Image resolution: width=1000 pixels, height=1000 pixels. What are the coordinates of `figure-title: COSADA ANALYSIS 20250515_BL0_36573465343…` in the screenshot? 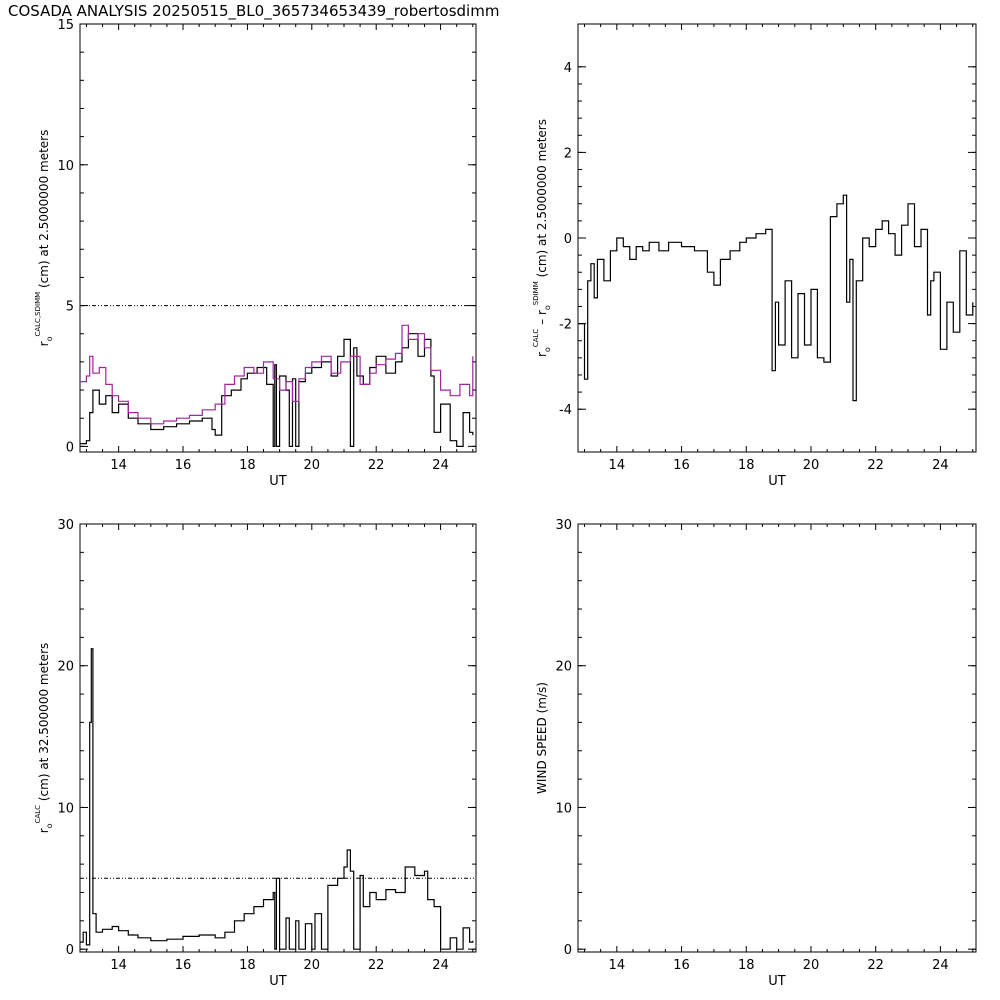 It's located at (254, 11).